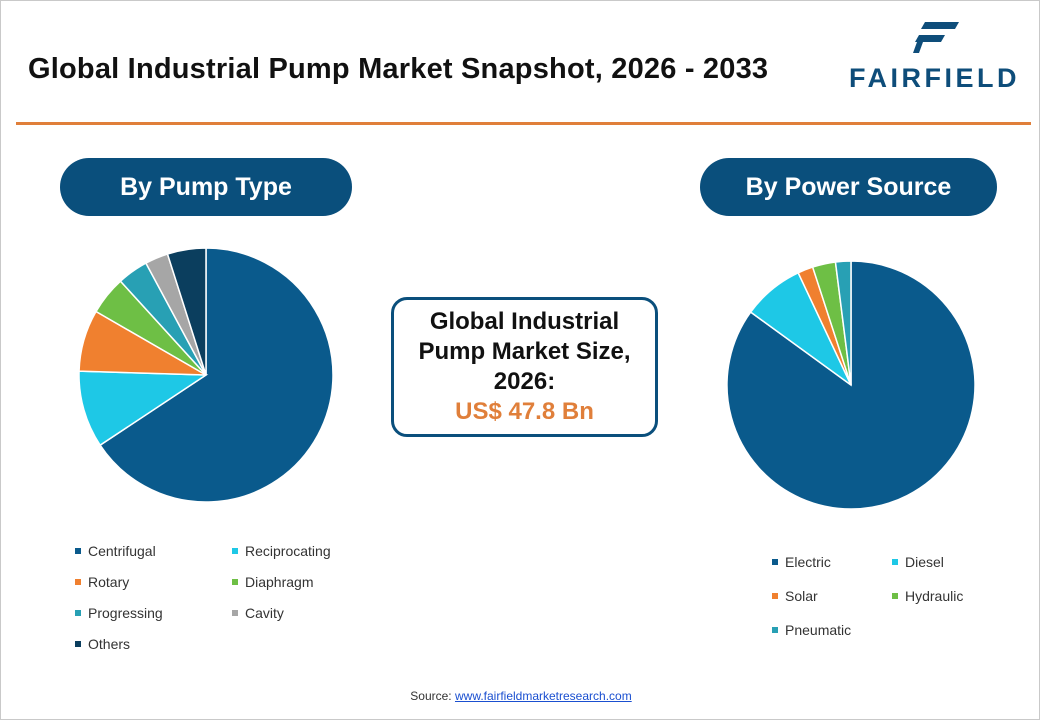 Image resolution: width=1040 pixels, height=720 pixels. I want to click on power-source-legend-item: Electric, so click(801, 562).